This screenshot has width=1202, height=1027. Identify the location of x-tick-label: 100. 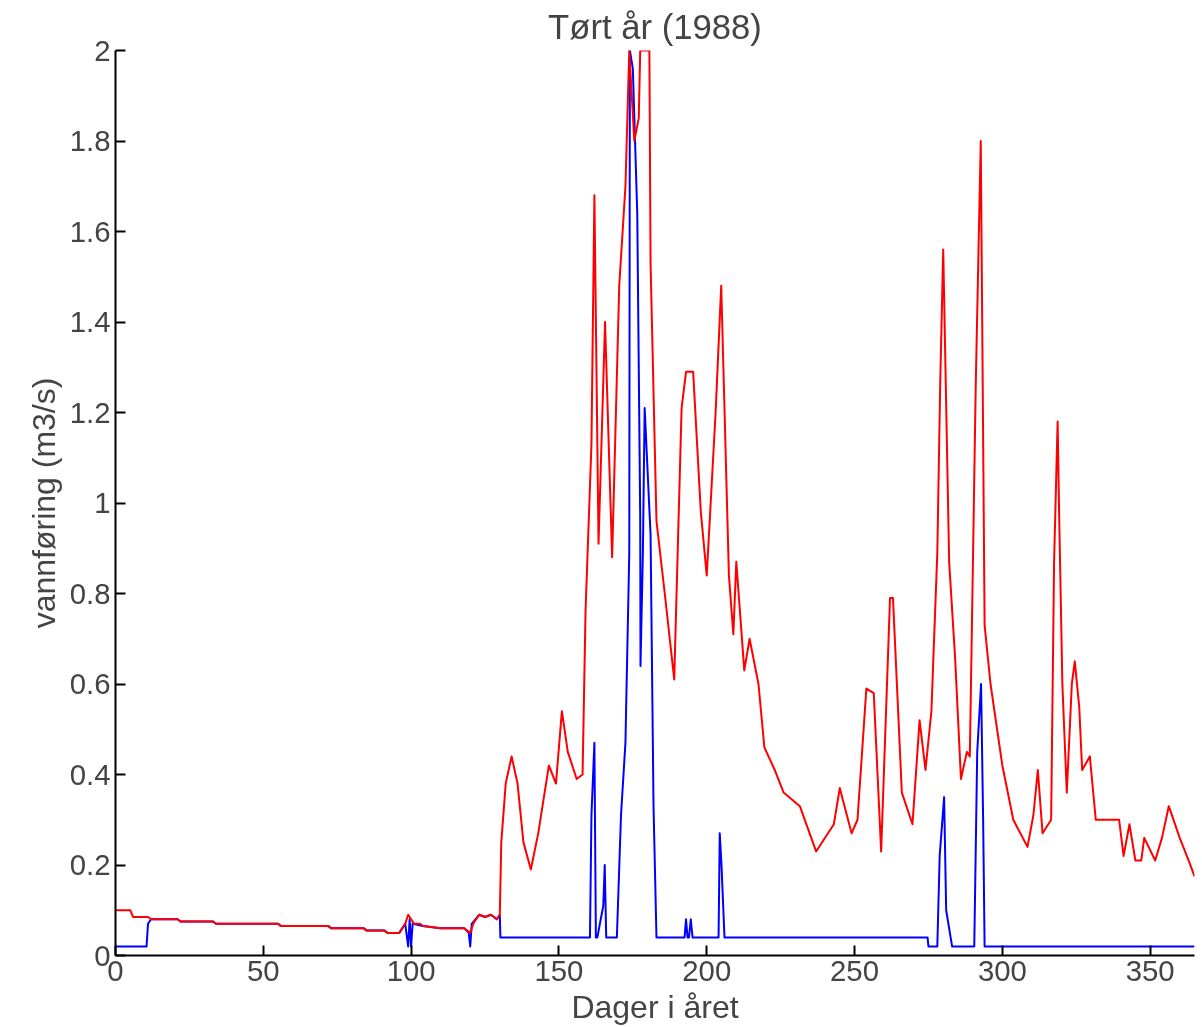
(411, 970).